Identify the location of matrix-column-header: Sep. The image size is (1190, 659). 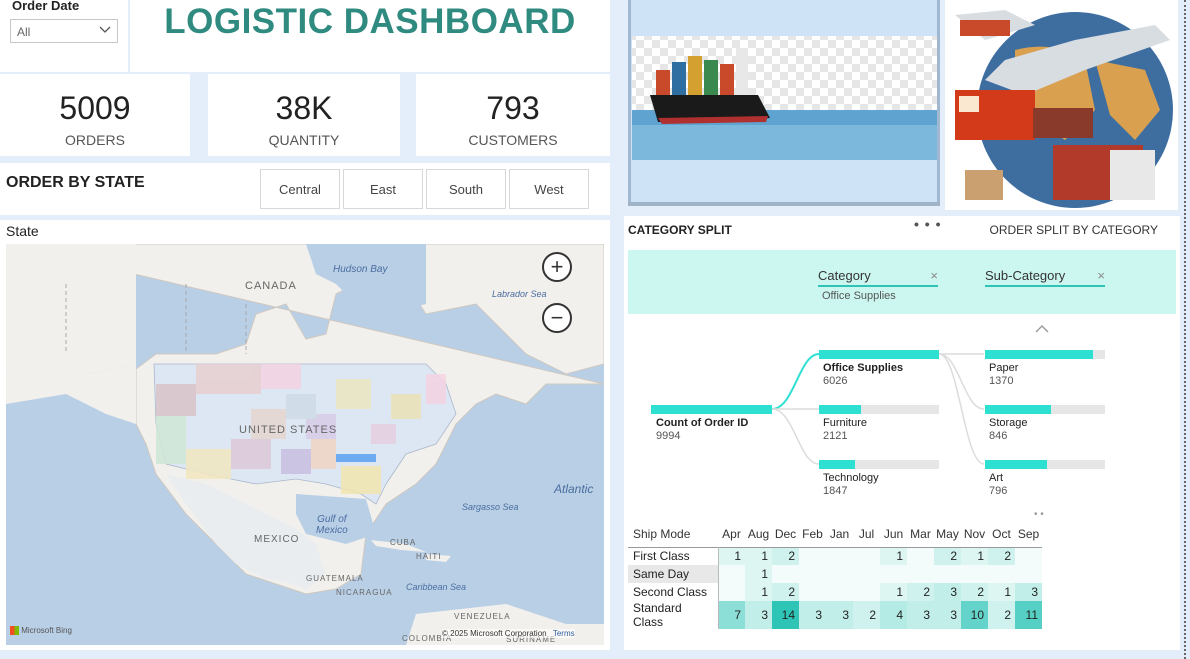
(1028, 533).